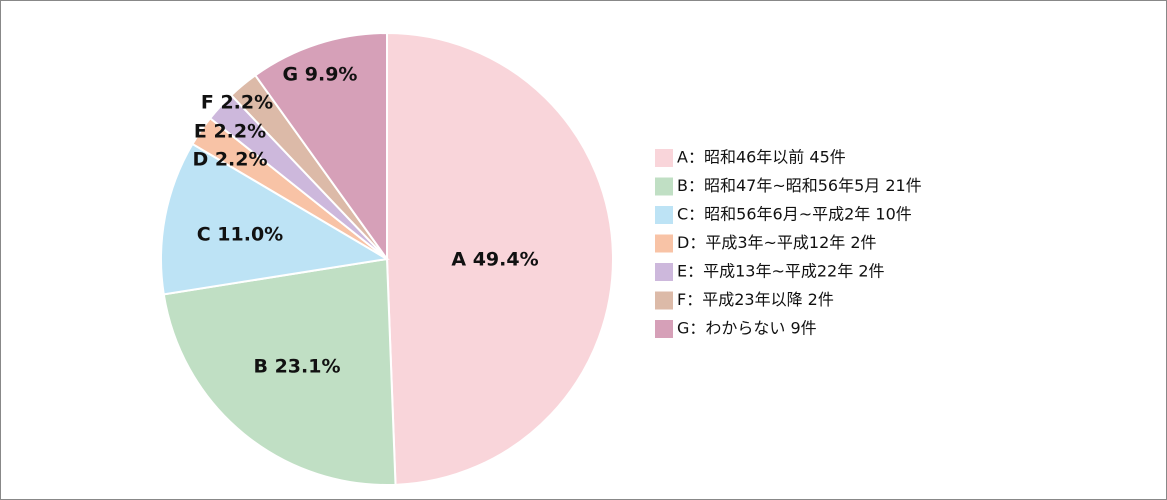  What do you see at coordinates (229, 160) in the screenshot?
I see `slice-label: D 2.2%` at bounding box center [229, 160].